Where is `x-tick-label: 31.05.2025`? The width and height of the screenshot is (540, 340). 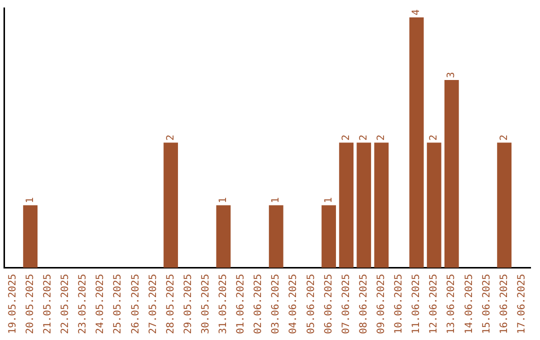
x-tick-label: 31.05.2025 is located at coordinates (224, 304).